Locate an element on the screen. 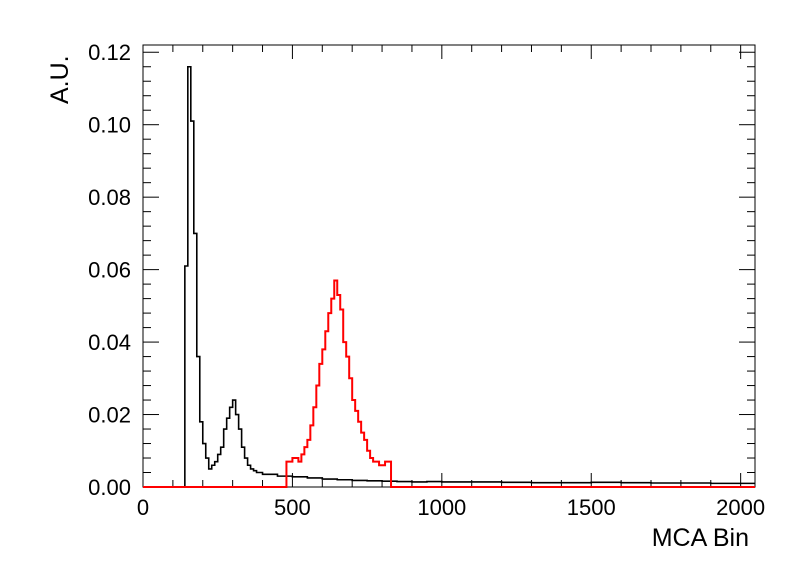  y-tick-label: 0.06 is located at coordinates (109, 270).